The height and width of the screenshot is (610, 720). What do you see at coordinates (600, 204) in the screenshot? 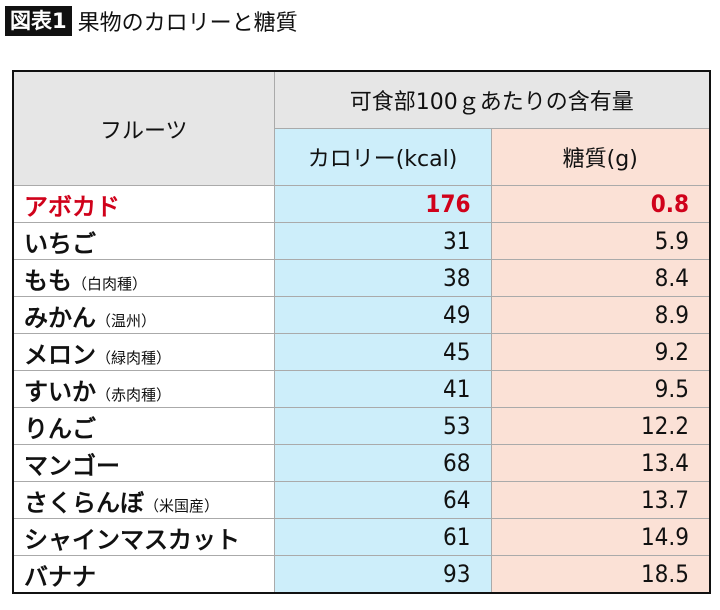
I see `carb-value: 0.8` at bounding box center [600, 204].